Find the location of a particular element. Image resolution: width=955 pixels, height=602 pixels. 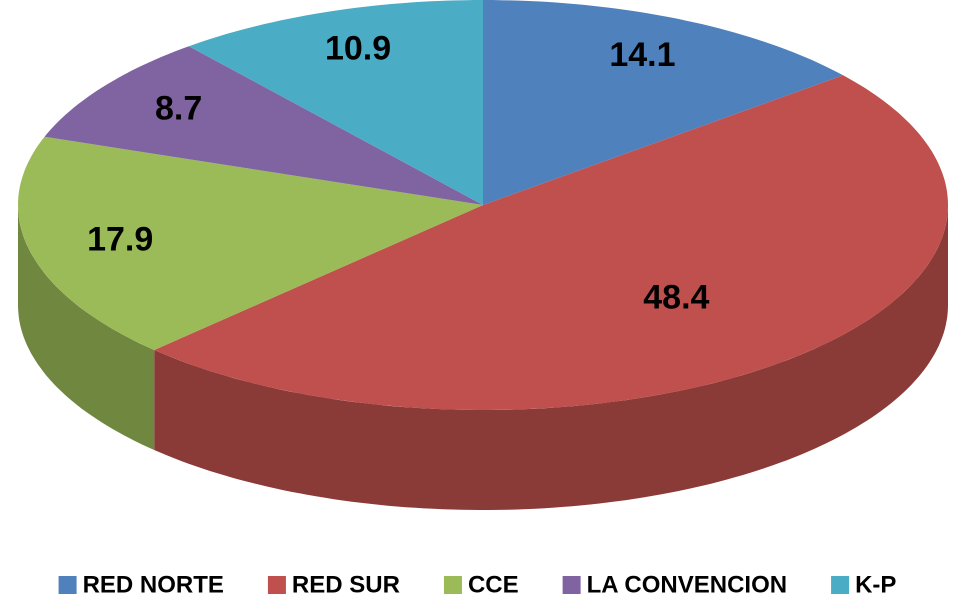

data-label: 17.9 is located at coordinates (120, 239).